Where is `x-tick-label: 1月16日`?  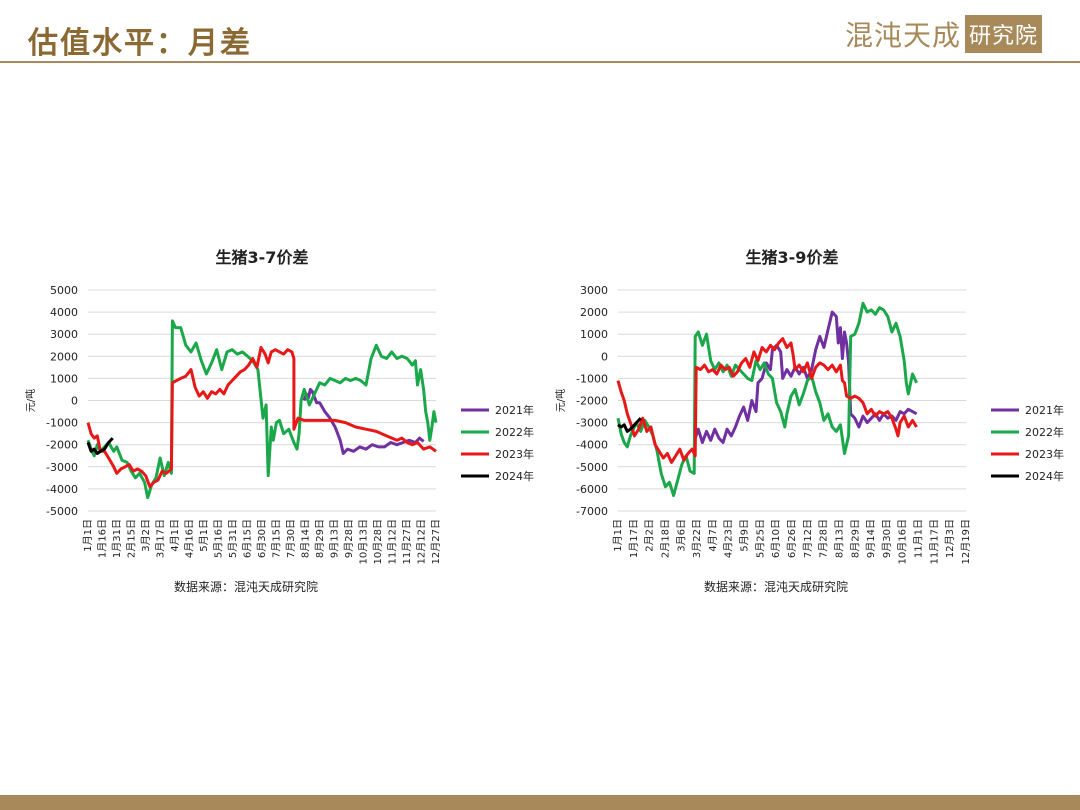 x-tick-label: 1月16日 is located at coordinates (103, 538).